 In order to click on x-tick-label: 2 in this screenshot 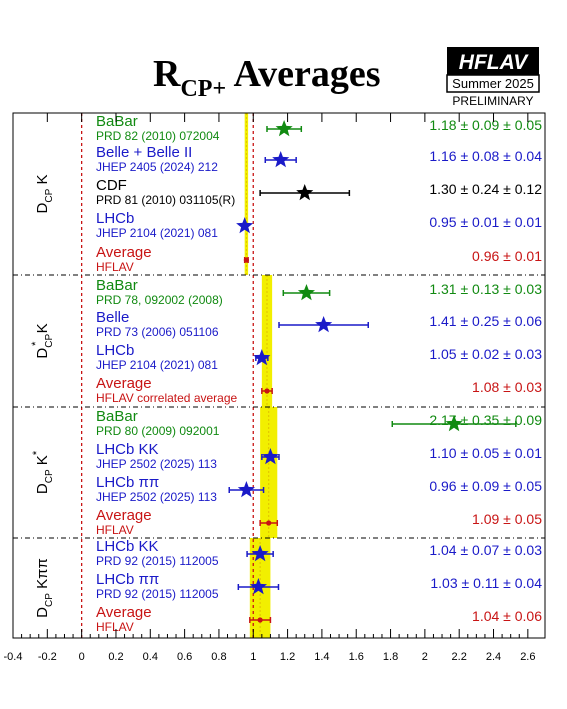, I will do `click(425, 657)`.